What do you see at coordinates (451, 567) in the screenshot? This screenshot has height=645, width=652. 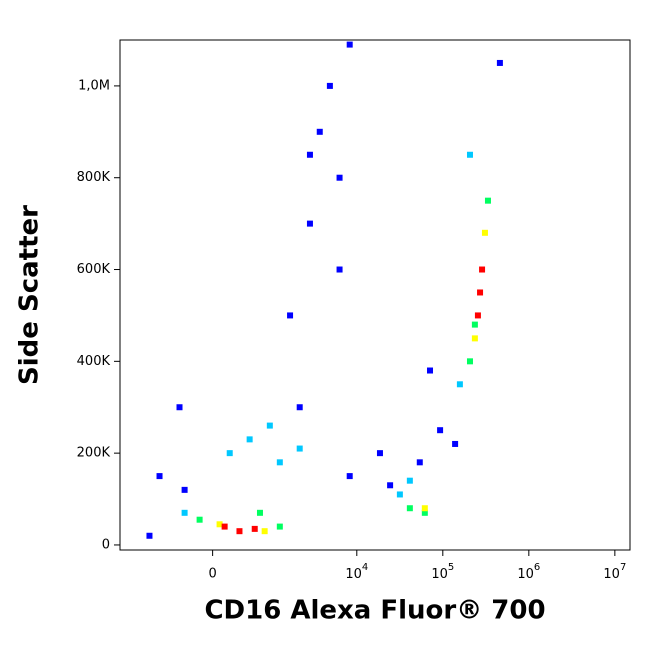 I see `x-tick-exponent: 5` at bounding box center [451, 567].